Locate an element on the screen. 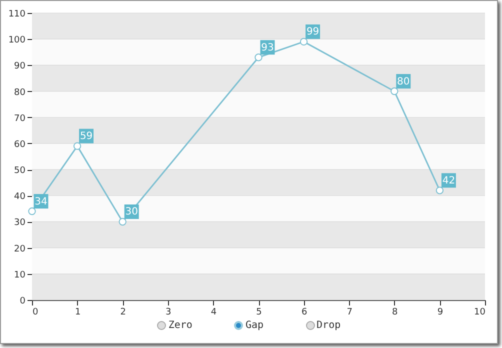  text: Zero is located at coordinates (180, 325).